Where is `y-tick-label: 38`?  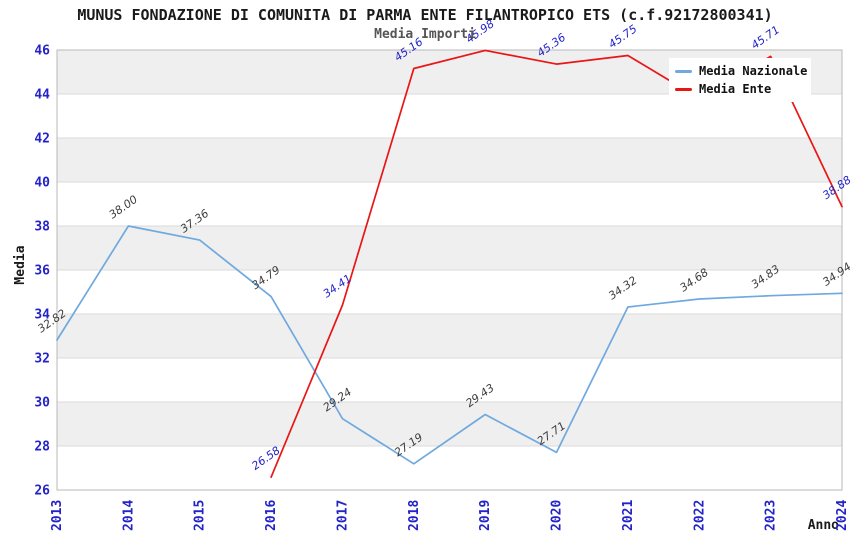
y-tick-label: 38 is located at coordinates (42, 227).